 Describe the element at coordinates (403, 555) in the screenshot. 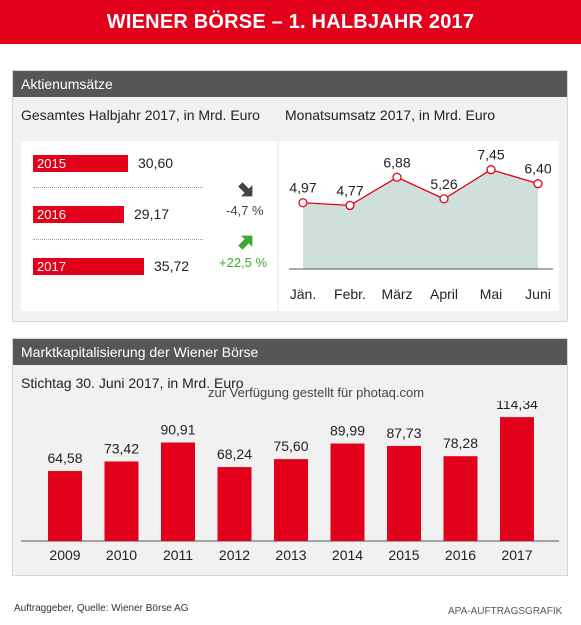

I see `market-cap-tick-label: 2015` at that location.